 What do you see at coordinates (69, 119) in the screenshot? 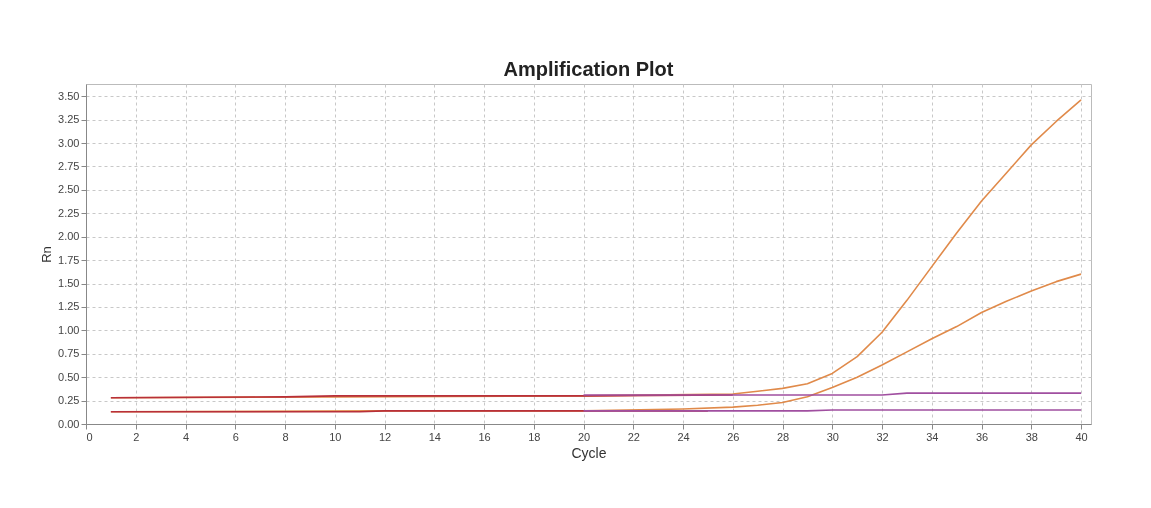
I see `y-tick-label: 3.25` at bounding box center [69, 119].